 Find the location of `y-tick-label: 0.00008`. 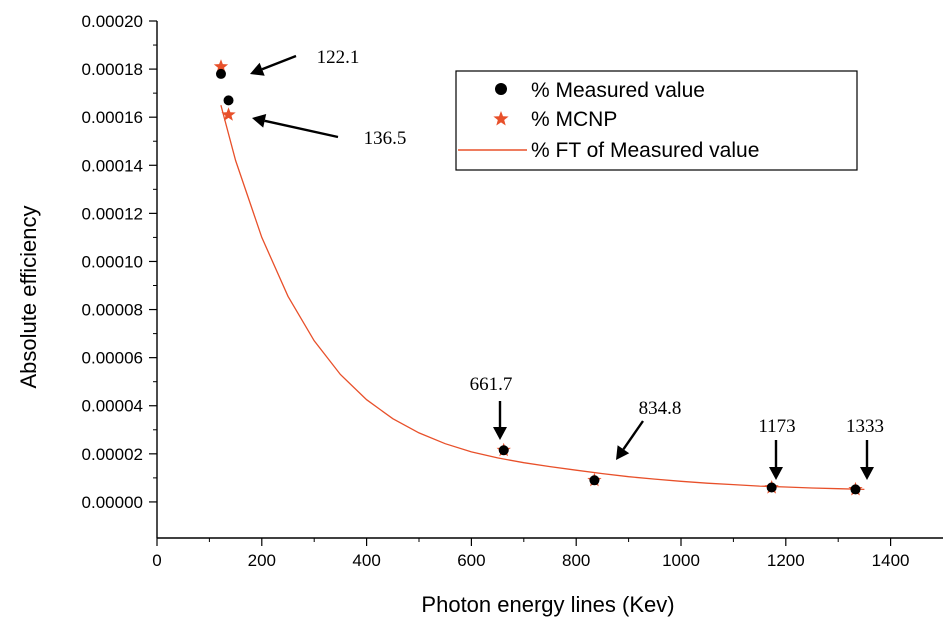

y-tick-label: 0.00008 is located at coordinates (112, 310).